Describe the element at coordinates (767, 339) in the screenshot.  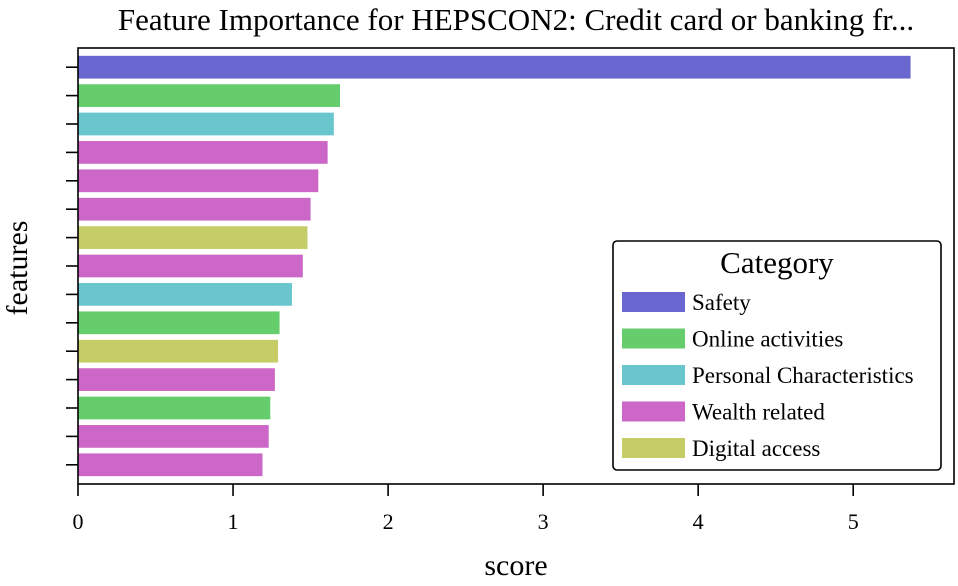
I see `legend-label: Online activities` at that location.